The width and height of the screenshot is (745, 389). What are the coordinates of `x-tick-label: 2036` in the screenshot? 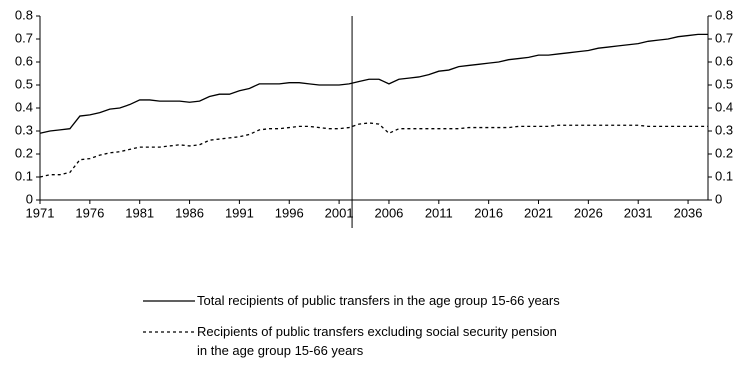 It's located at (688, 212).